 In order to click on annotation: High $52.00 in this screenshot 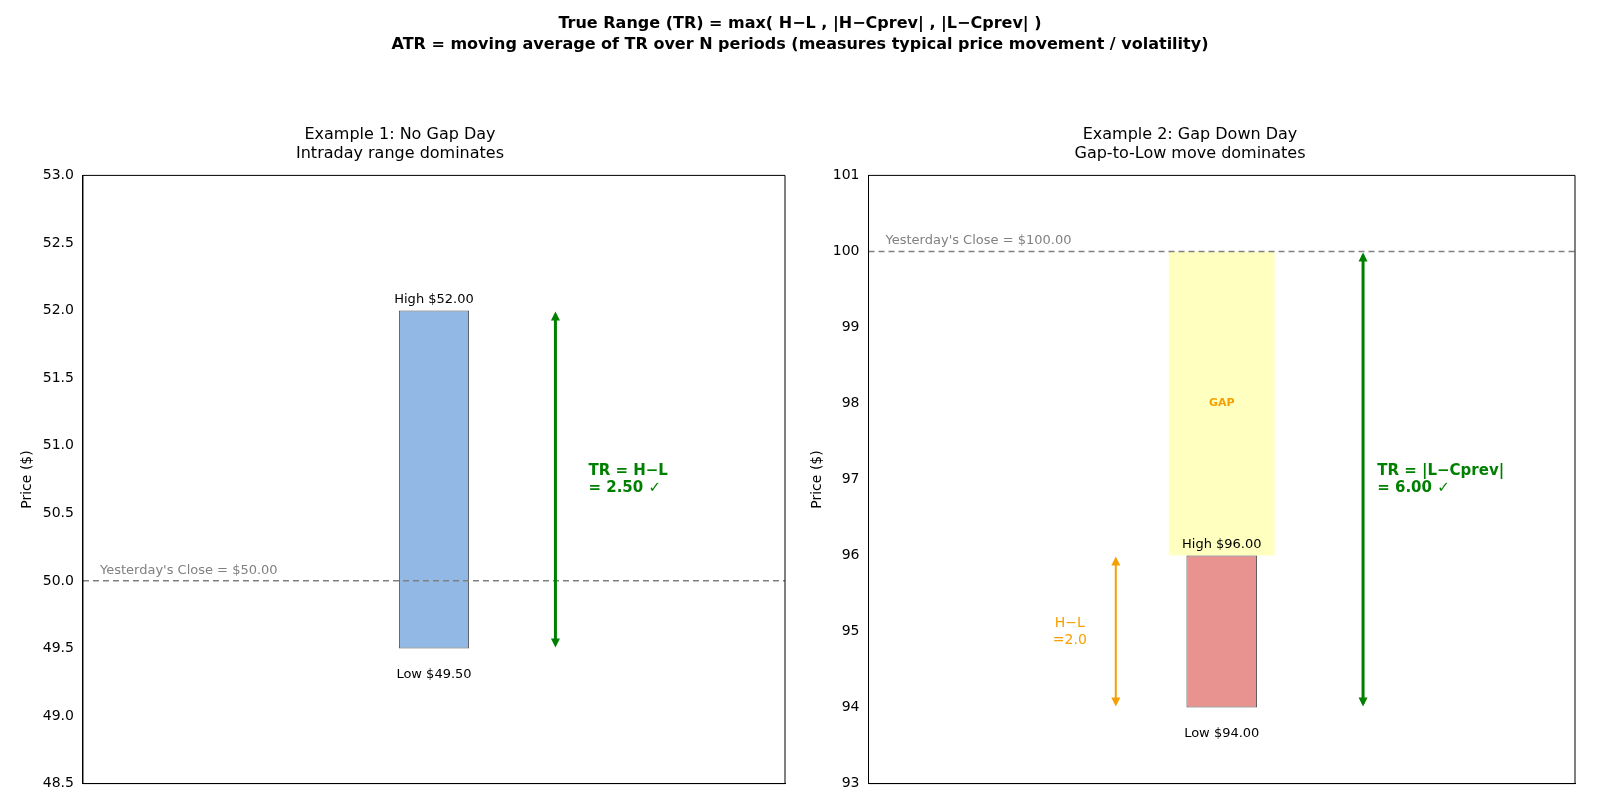, I will do `click(434, 299)`.